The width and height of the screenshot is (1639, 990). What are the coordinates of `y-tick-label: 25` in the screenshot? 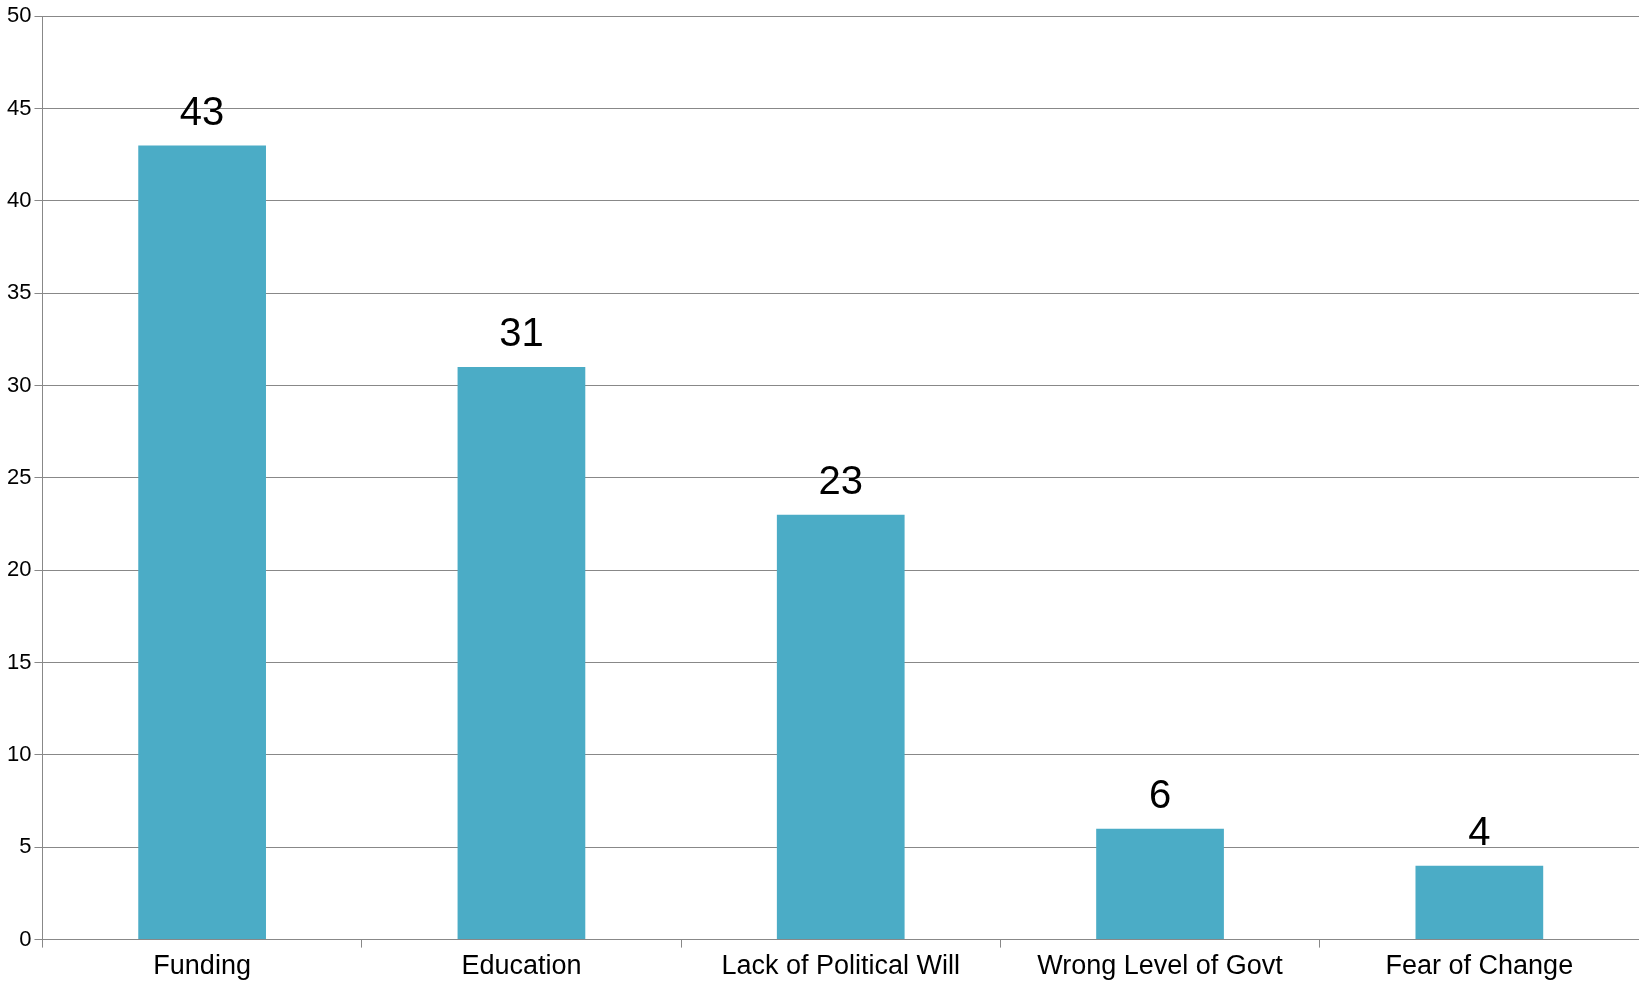 It's located at (19, 476).